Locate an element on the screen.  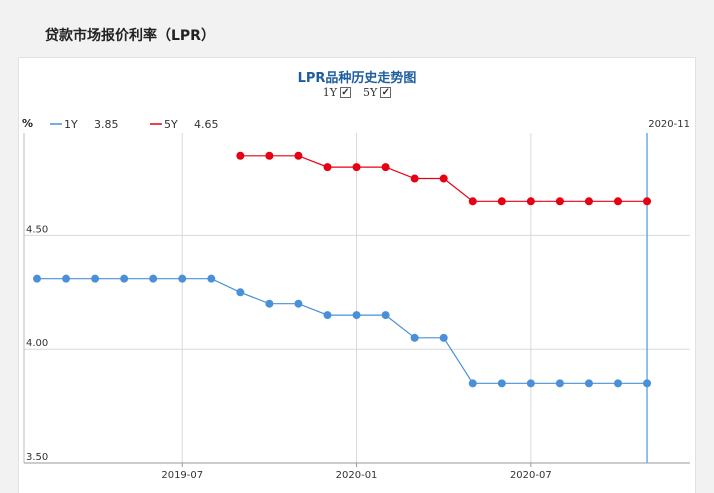
y-tick-label: 4.00 is located at coordinates (37, 343).